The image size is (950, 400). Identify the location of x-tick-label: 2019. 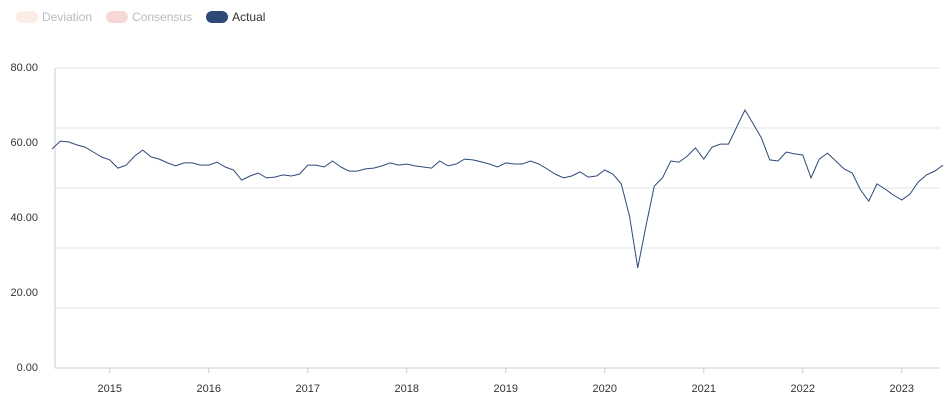
(506, 389).